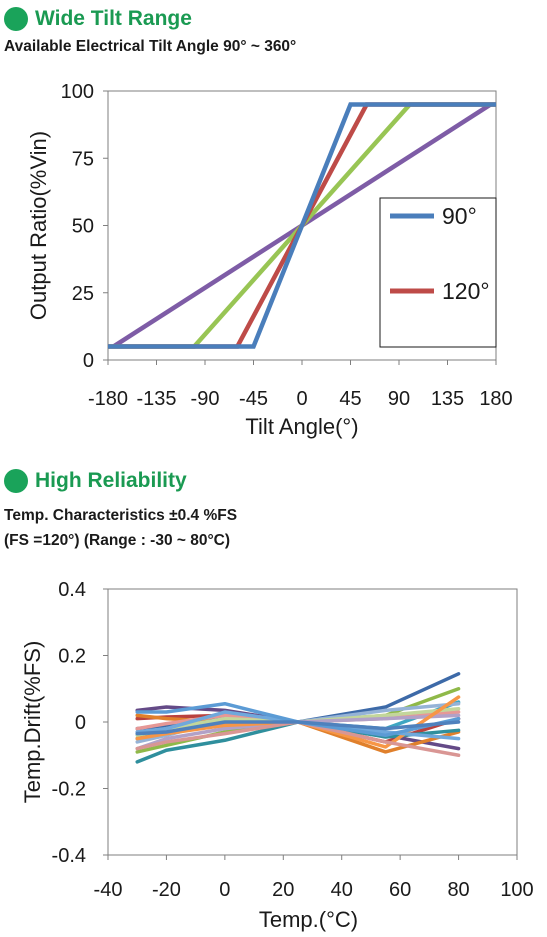  I want to click on y-tick-label: -0.2, so click(69, 790).